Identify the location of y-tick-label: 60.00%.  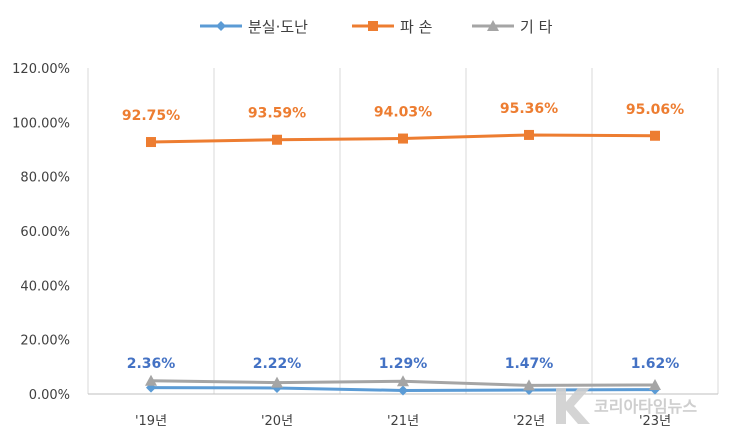
(45, 232).